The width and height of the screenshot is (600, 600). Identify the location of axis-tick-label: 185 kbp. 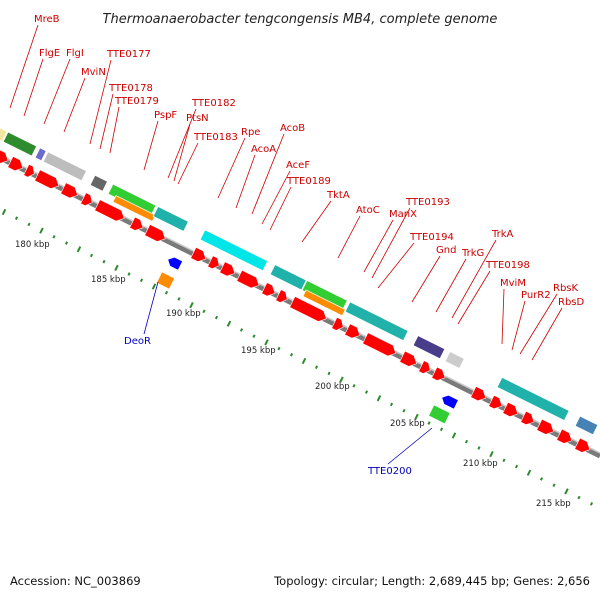
(108, 280).